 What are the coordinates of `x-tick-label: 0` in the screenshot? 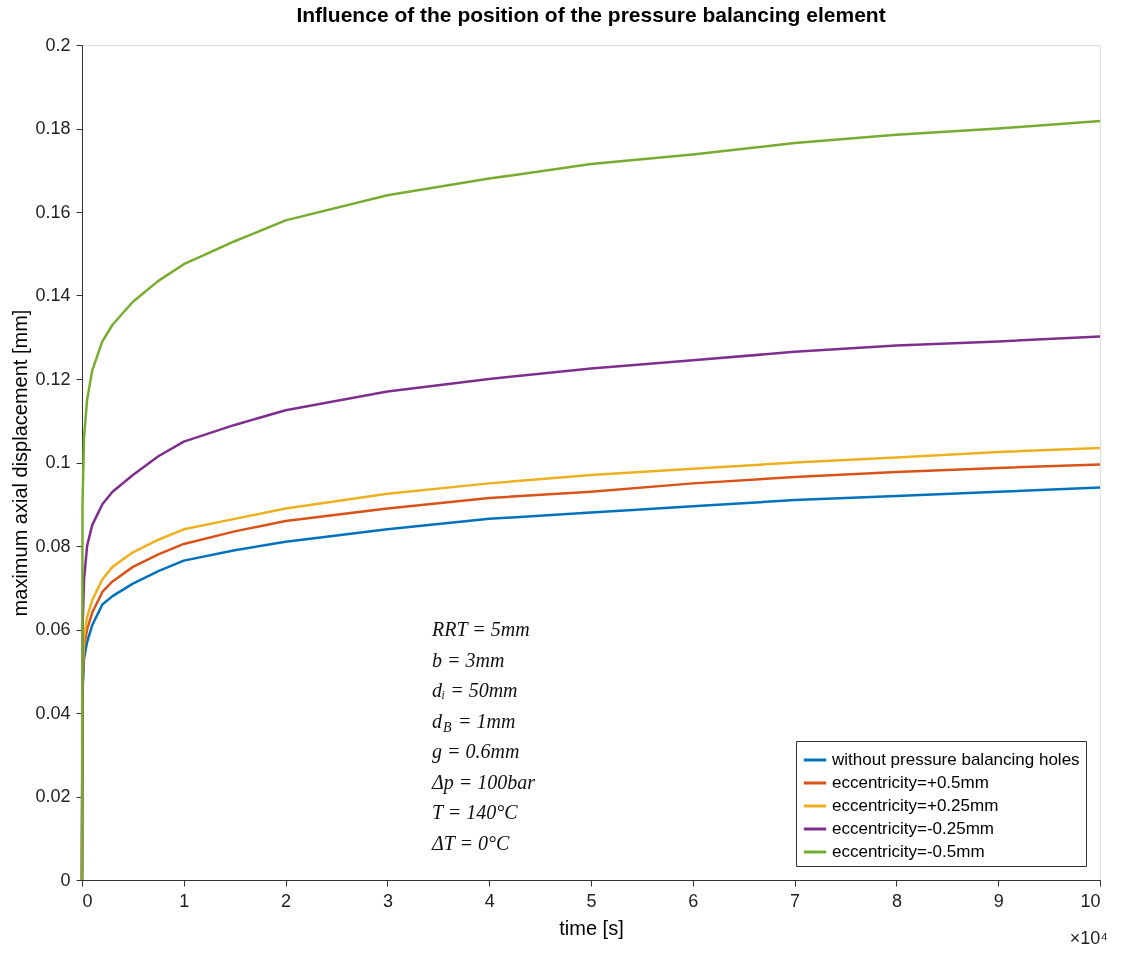 It's located at (87, 900).